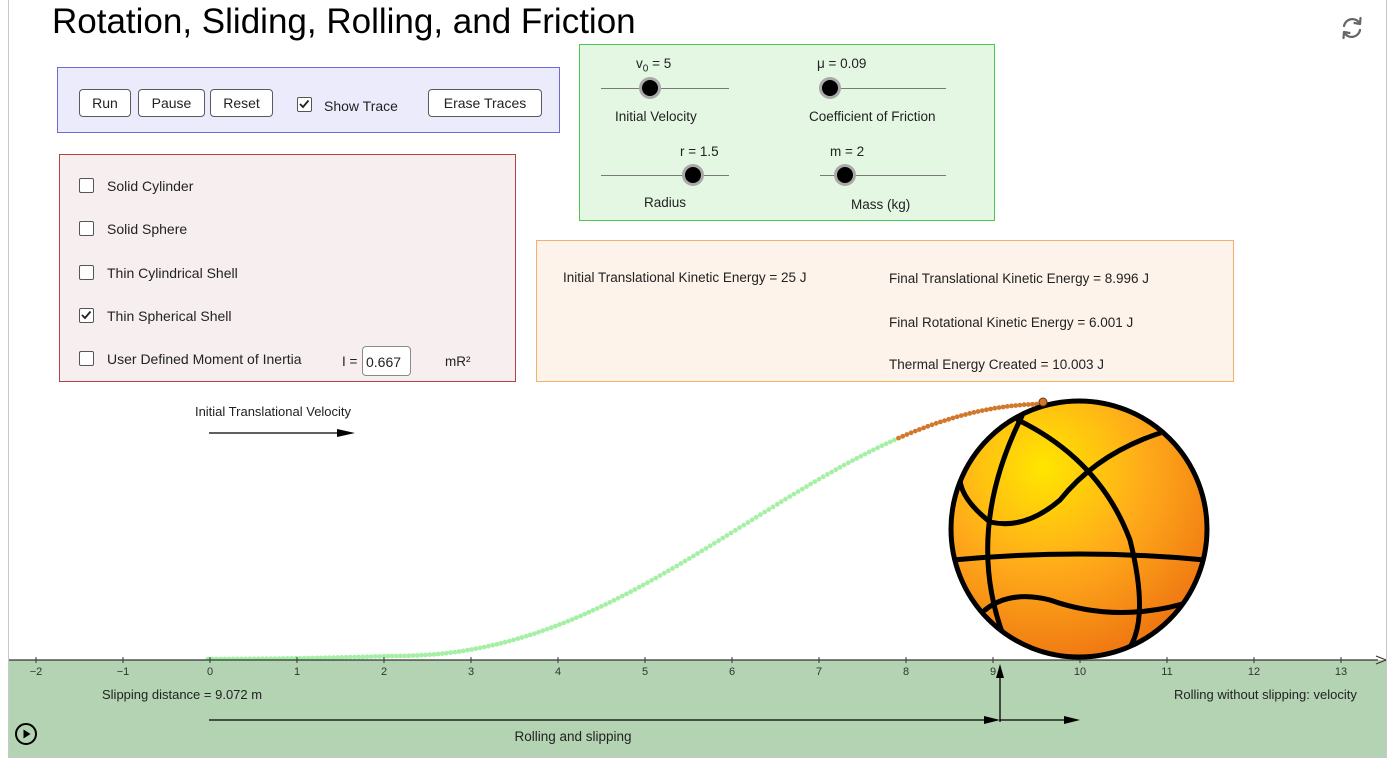  Describe the element at coordinates (1254, 672) in the screenshot. I see `x-axis-tick-label: 12` at that location.